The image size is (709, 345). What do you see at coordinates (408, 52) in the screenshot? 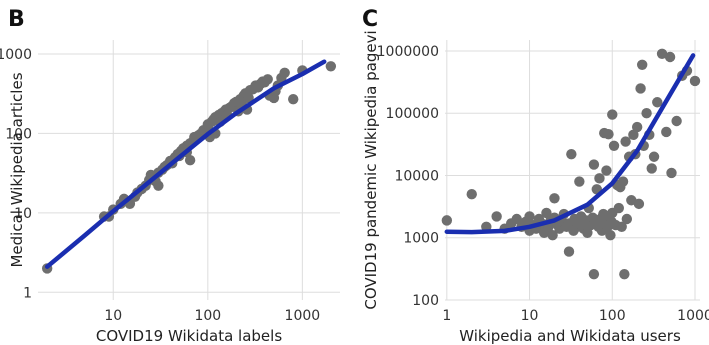
I see `y-tick-label: 1000000` at bounding box center [408, 52].